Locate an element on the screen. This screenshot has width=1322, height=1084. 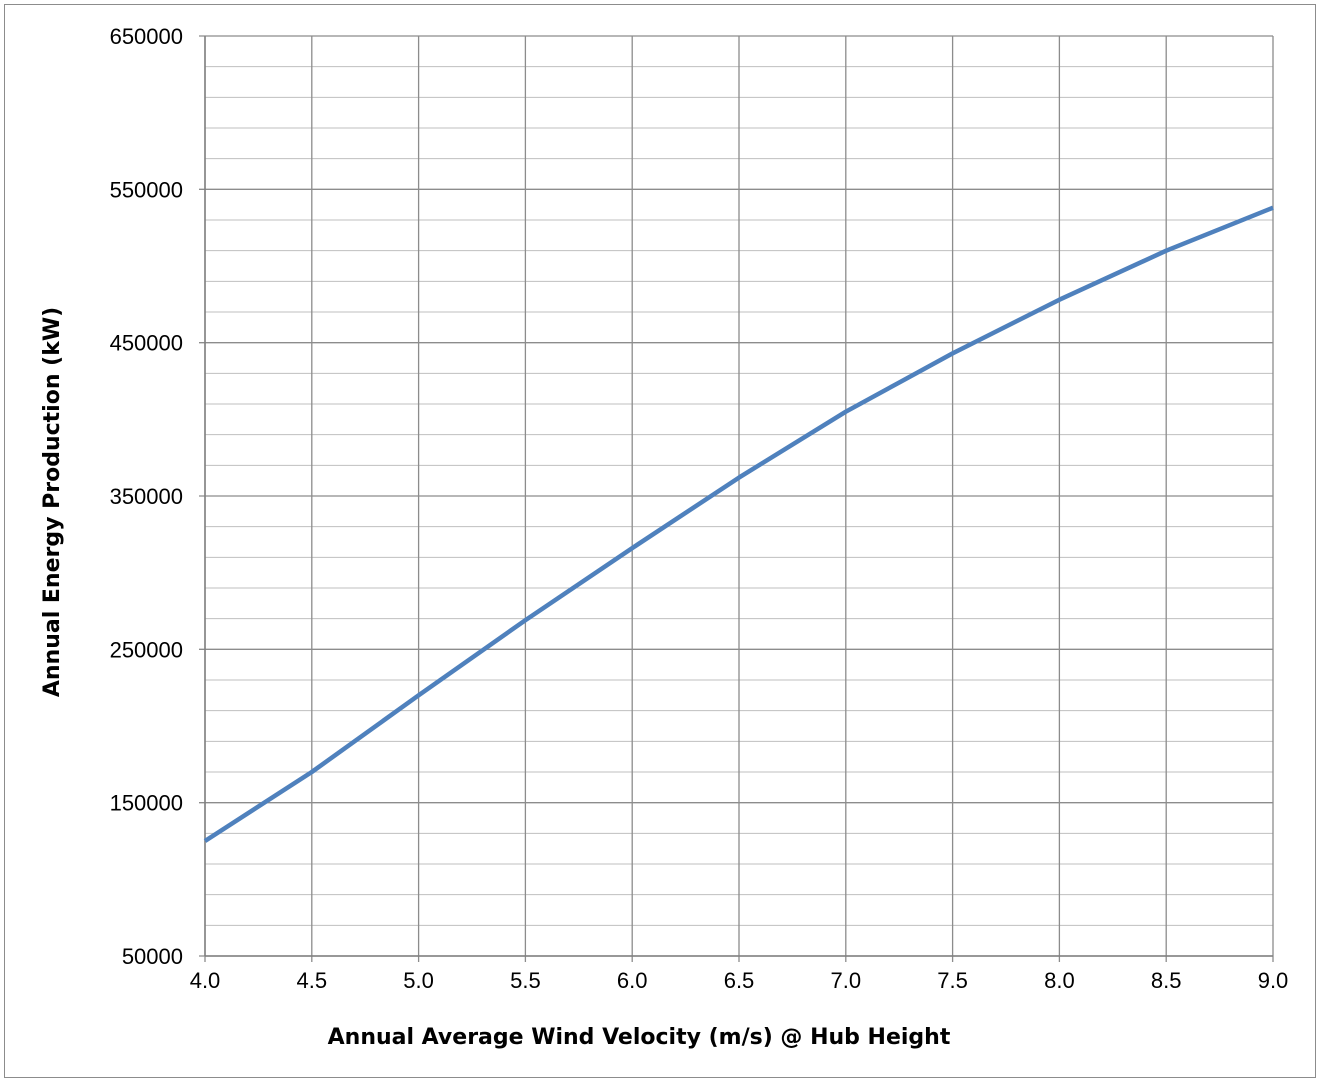
x-tick-label: 6.5 is located at coordinates (739, 980).